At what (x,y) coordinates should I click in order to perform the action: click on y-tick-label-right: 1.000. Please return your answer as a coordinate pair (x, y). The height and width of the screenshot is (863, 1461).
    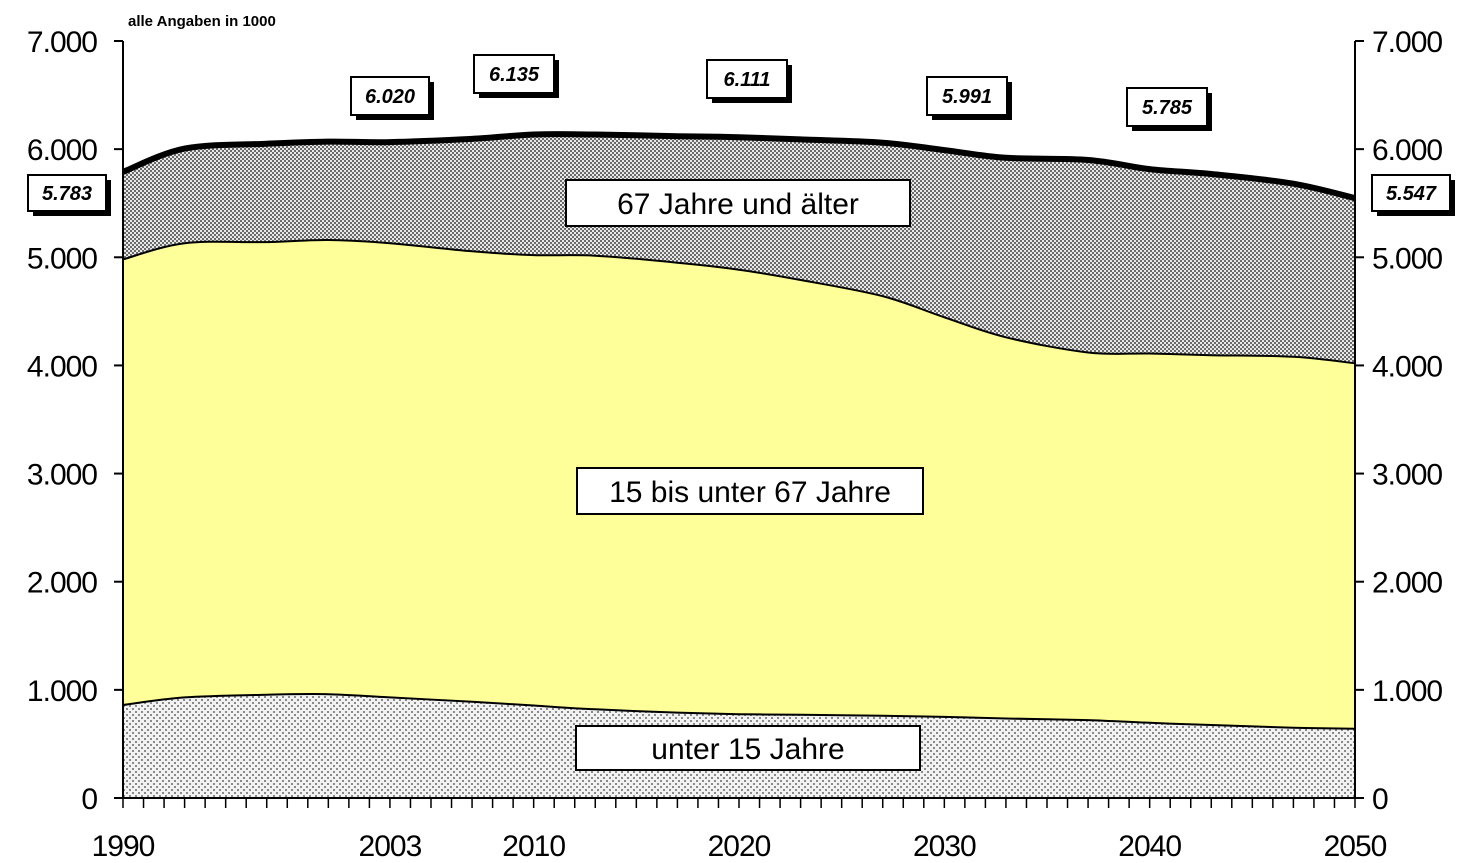
    Looking at the image, I should click on (1407, 691).